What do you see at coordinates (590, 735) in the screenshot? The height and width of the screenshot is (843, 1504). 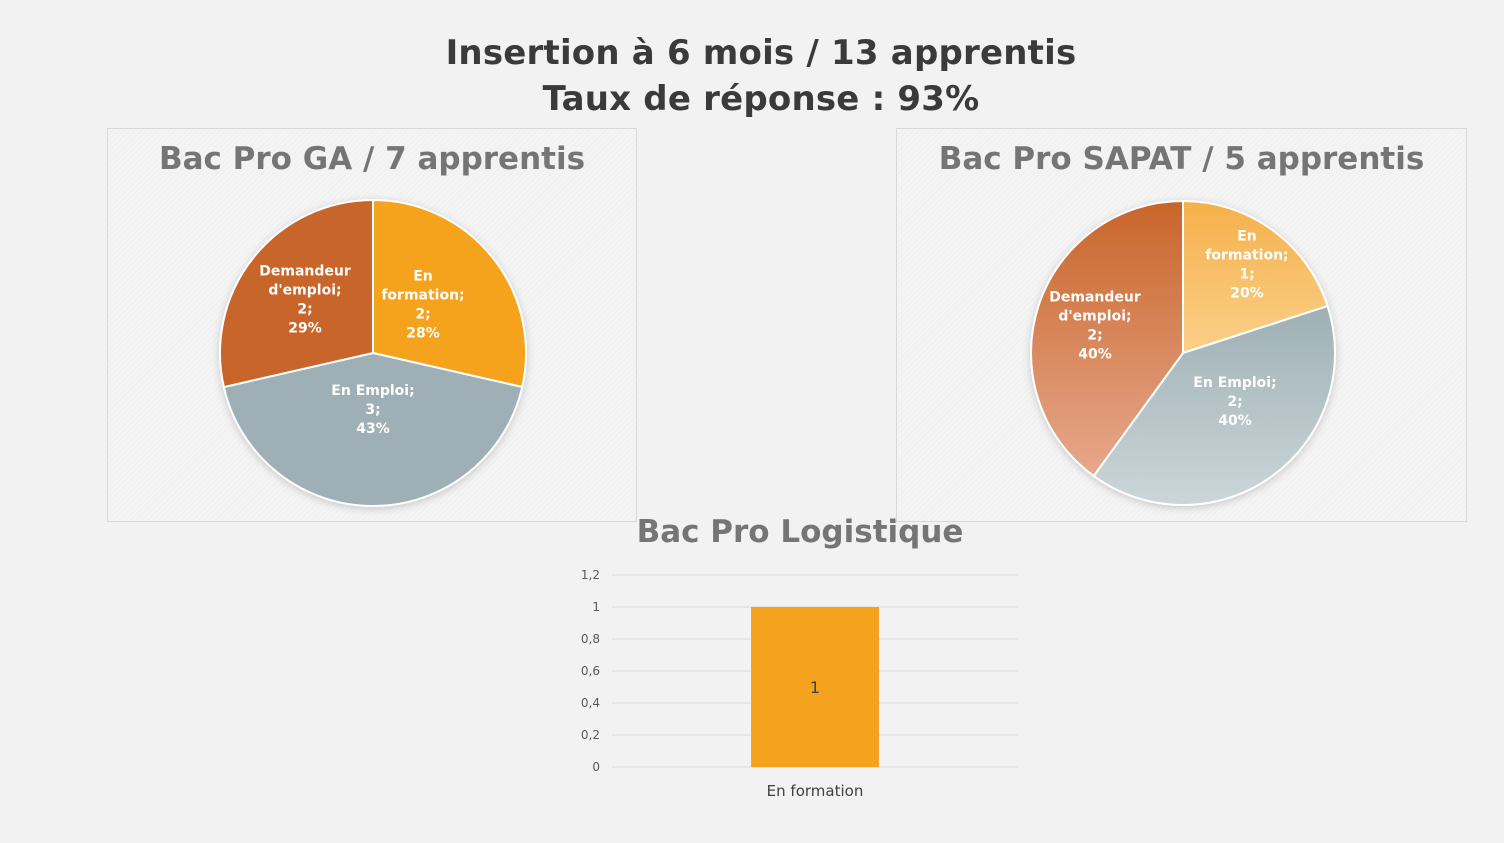 I see `y-tick-label: 0,2` at bounding box center [590, 735].